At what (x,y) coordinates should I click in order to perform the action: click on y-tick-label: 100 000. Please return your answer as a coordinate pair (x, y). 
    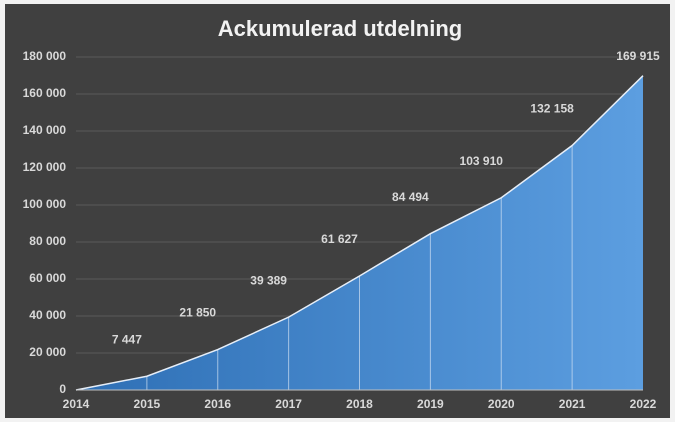
    Looking at the image, I should click on (45, 204).